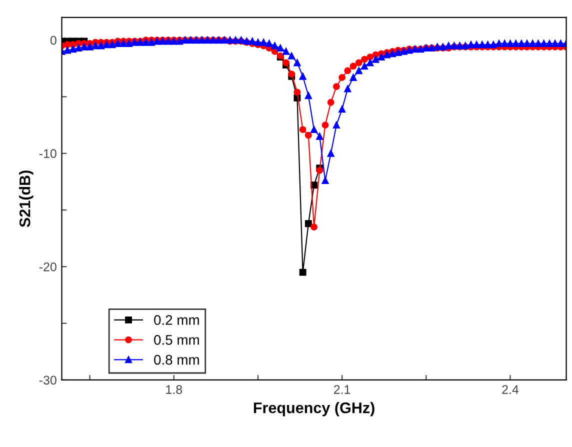 This screenshot has width=572, height=447. What do you see at coordinates (47, 380) in the screenshot?
I see `y-tick-label: -30` at bounding box center [47, 380].